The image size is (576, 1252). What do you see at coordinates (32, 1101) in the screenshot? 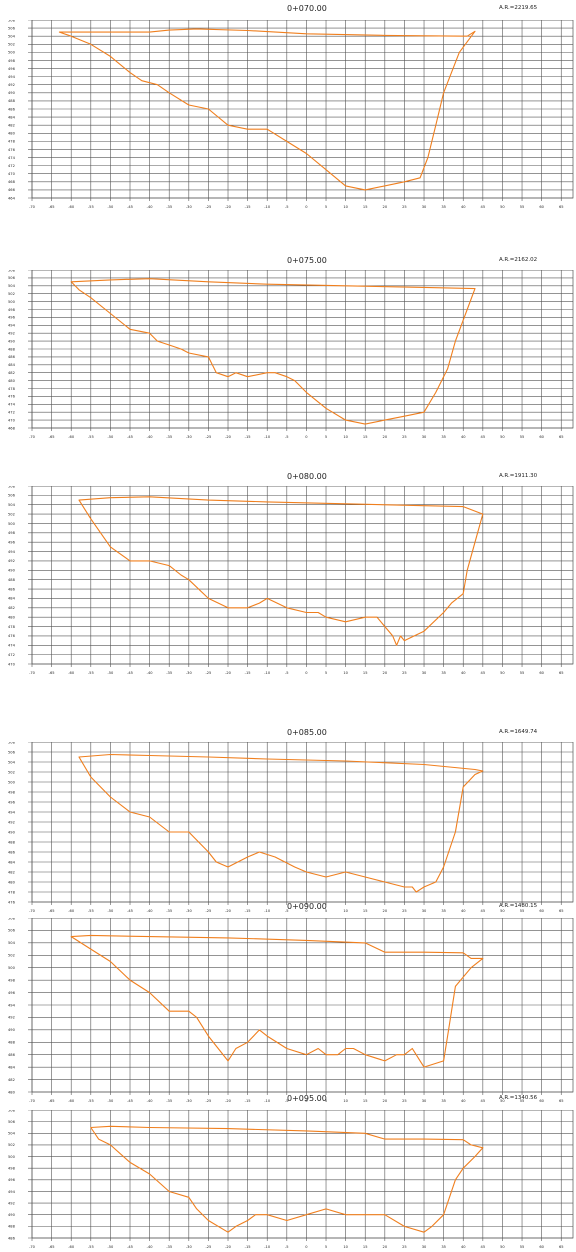
I see `x-tick-label: -70` at bounding box center [32, 1101].